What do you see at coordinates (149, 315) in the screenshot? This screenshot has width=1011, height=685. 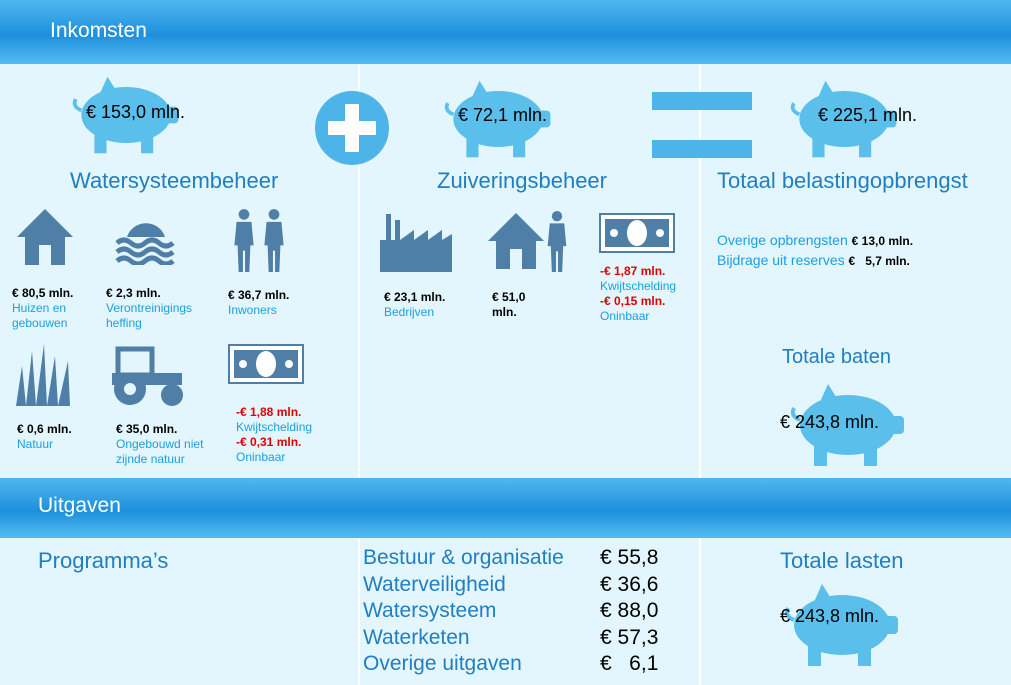 I see `item-label: Verontreinigings heffing` at bounding box center [149, 315].